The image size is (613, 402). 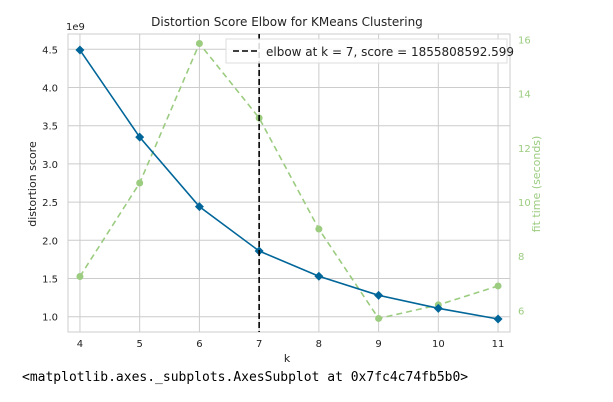 What do you see at coordinates (50, 50) in the screenshot?
I see `y-tick-label: 4.5` at bounding box center [50, 50].